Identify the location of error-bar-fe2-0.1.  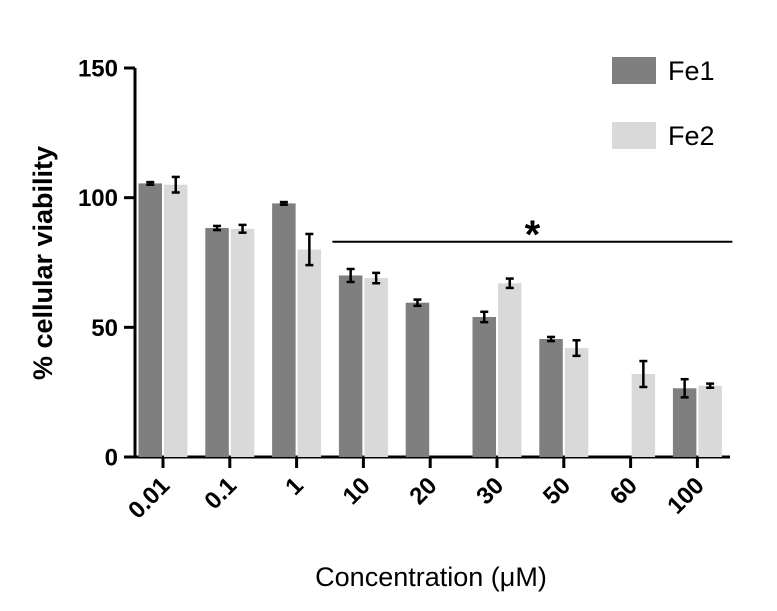
(242, 228).